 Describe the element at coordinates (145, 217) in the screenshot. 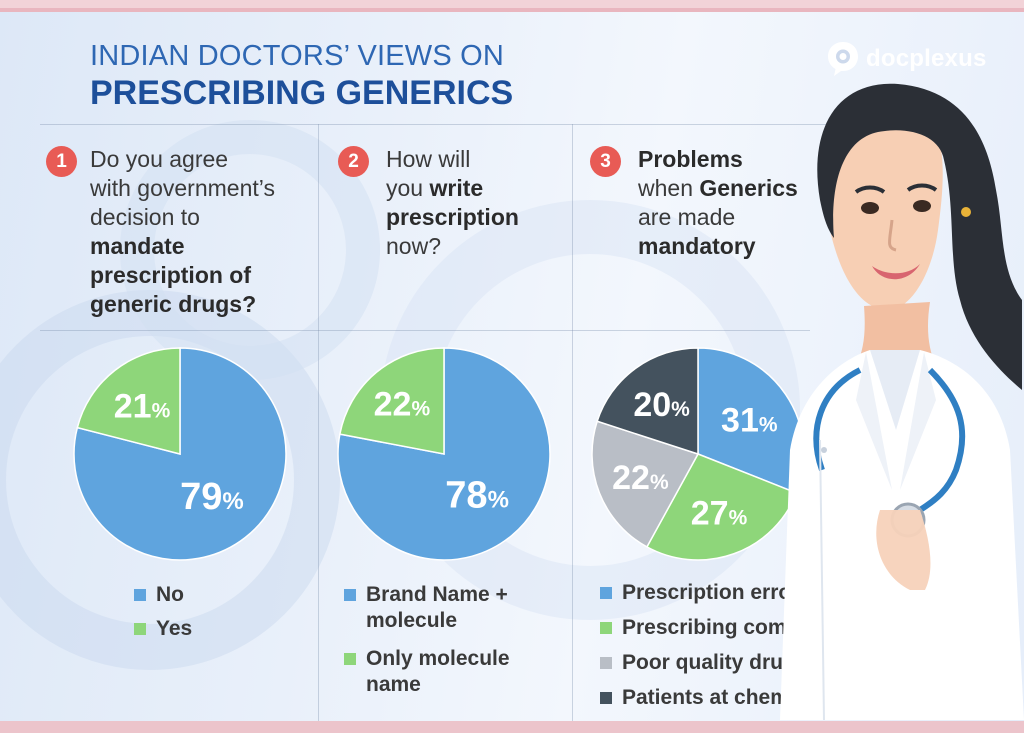

I see `question-1-line: decision to` at that location.